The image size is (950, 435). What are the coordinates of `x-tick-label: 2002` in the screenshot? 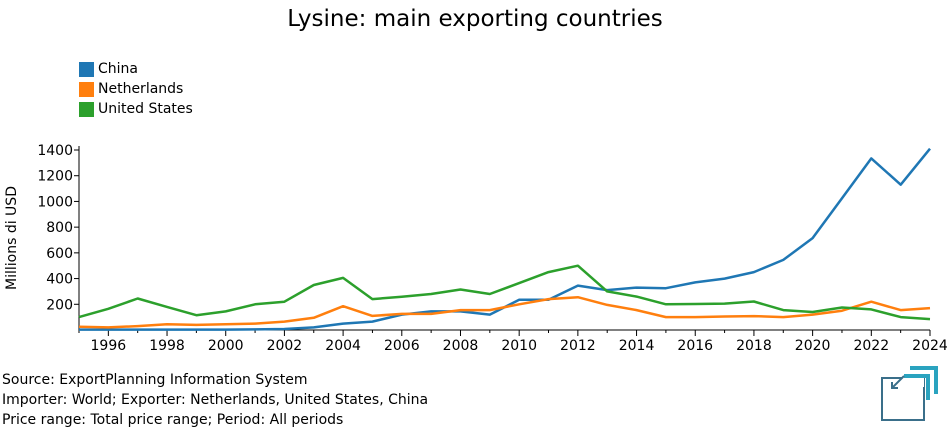 It's located at (285, 346).